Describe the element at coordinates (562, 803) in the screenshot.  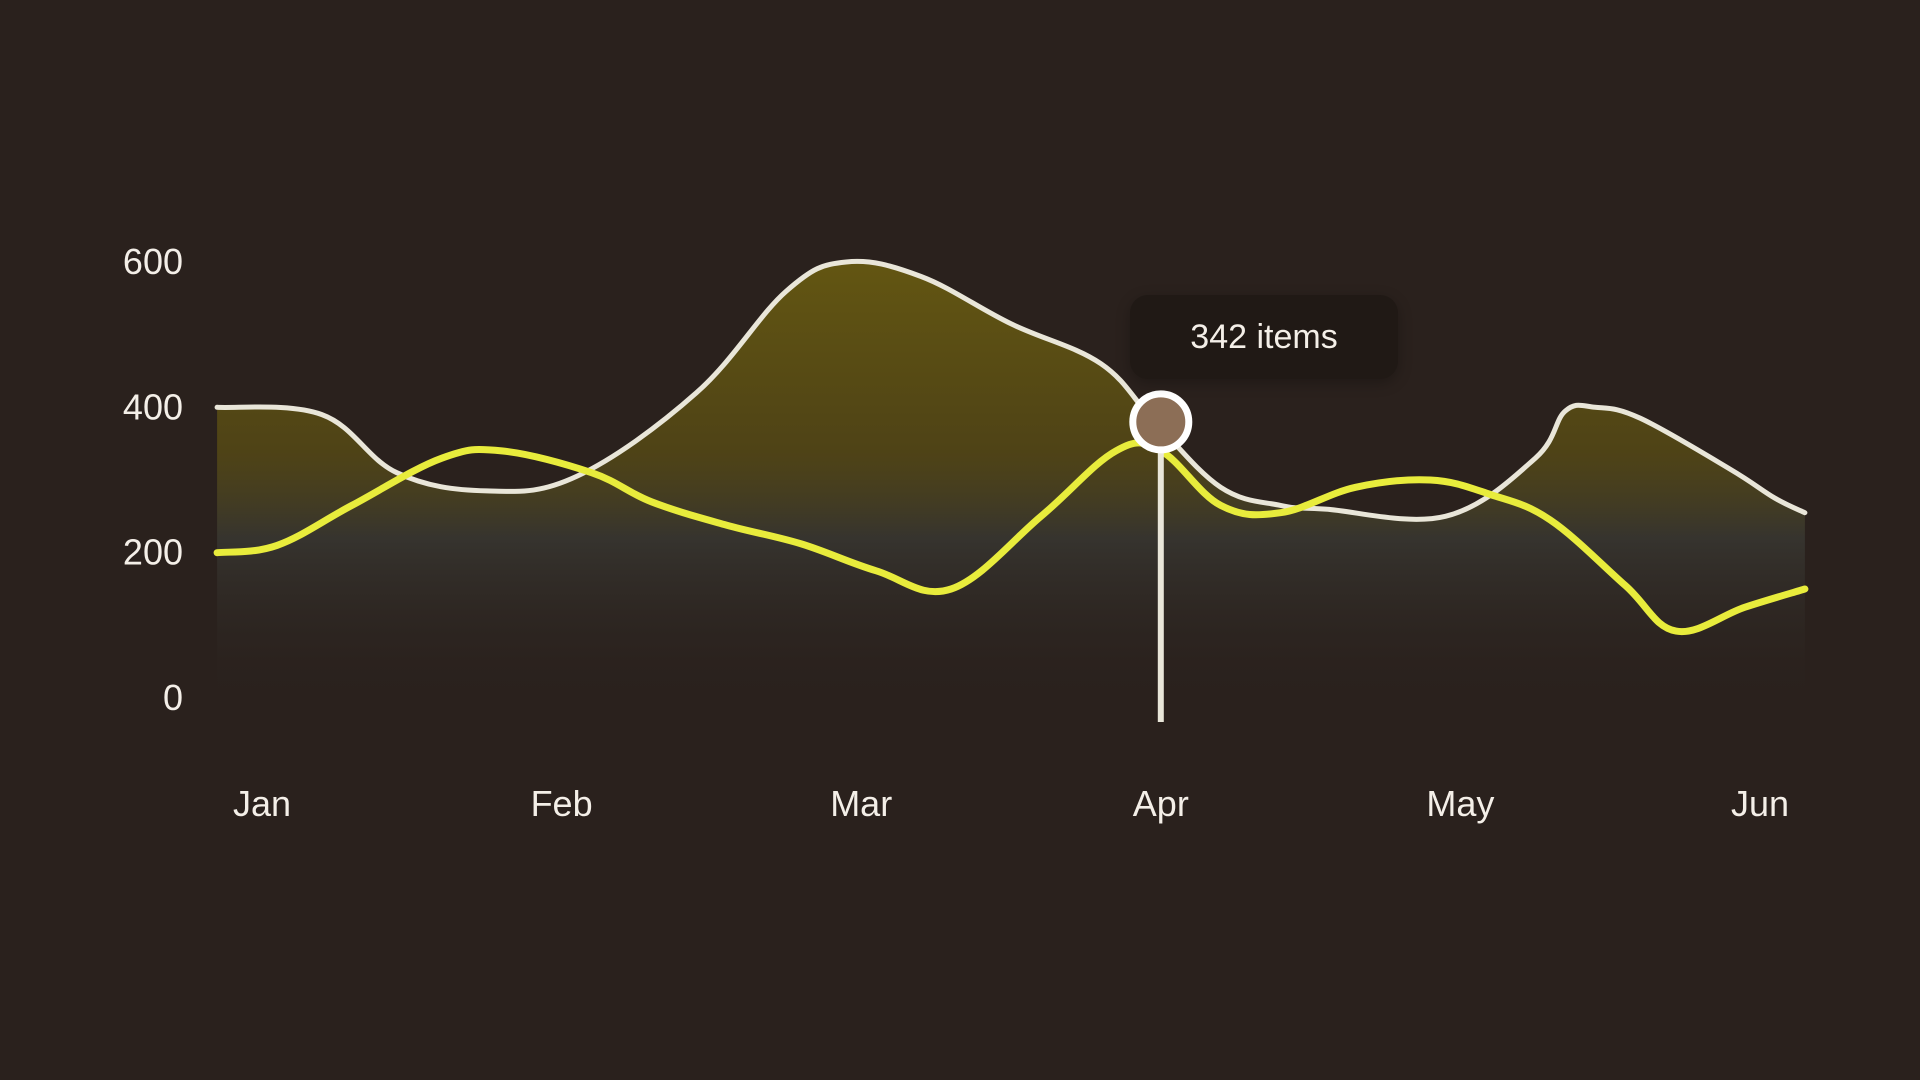
I see `x-tick-label: Feb` at that location.